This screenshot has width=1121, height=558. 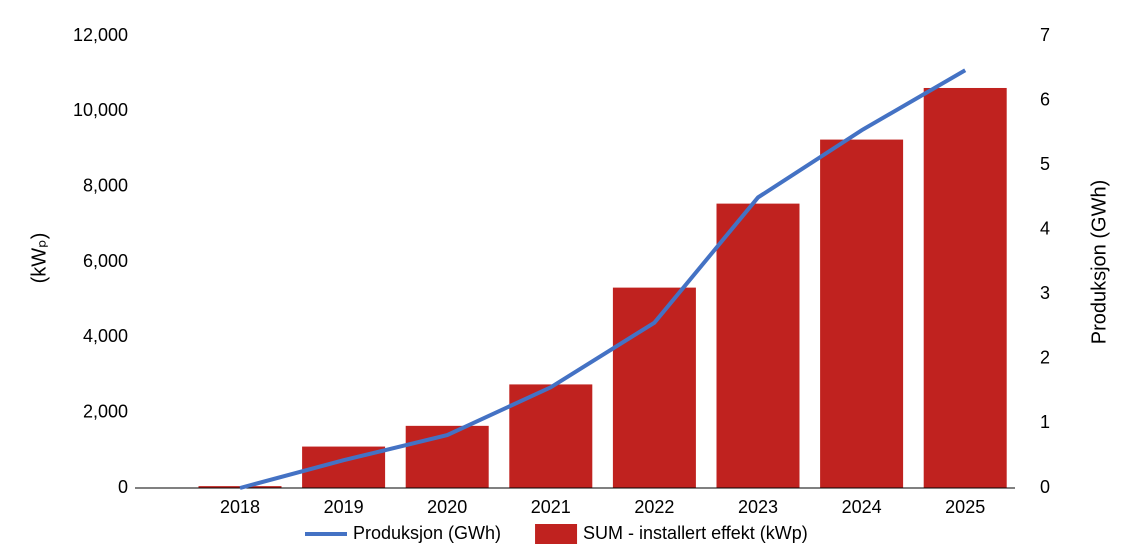 What do you see at coordinates (965, 507) in the screenshot?
I see `x-tick-label: 2025` at bounding box center [965, 507].